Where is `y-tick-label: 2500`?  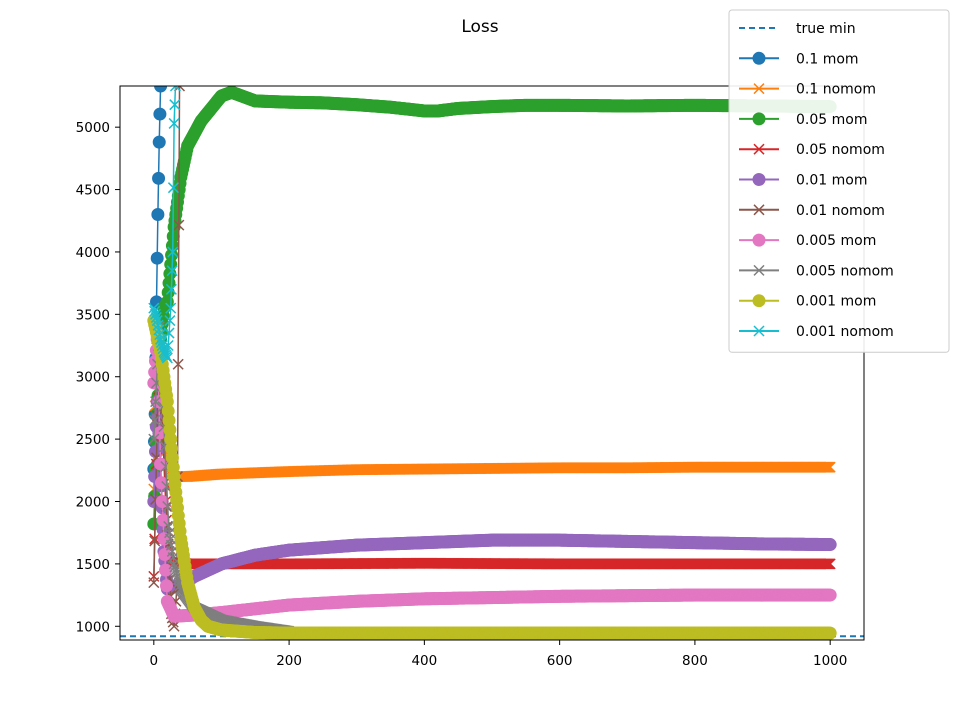
y-tick-label: 2500 is located at coordinates (93, 440).